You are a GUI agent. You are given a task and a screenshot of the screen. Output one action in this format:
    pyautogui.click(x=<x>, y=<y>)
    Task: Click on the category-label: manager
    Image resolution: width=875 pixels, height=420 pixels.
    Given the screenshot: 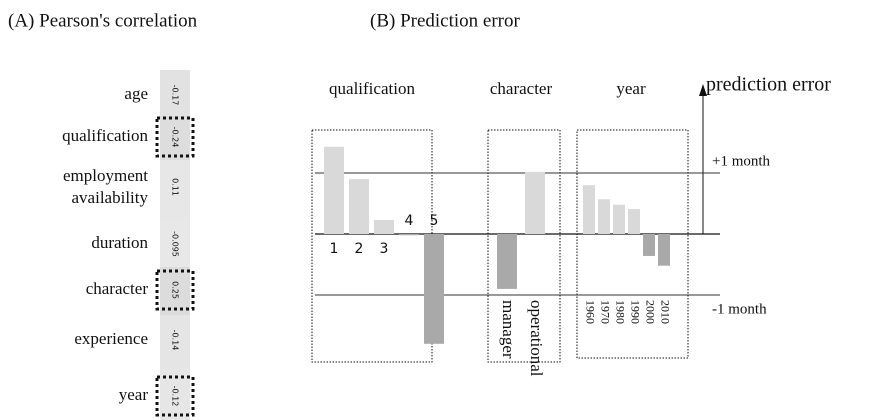 What is the action you would take?
    pyautogui.click(x=508, y=329)
    